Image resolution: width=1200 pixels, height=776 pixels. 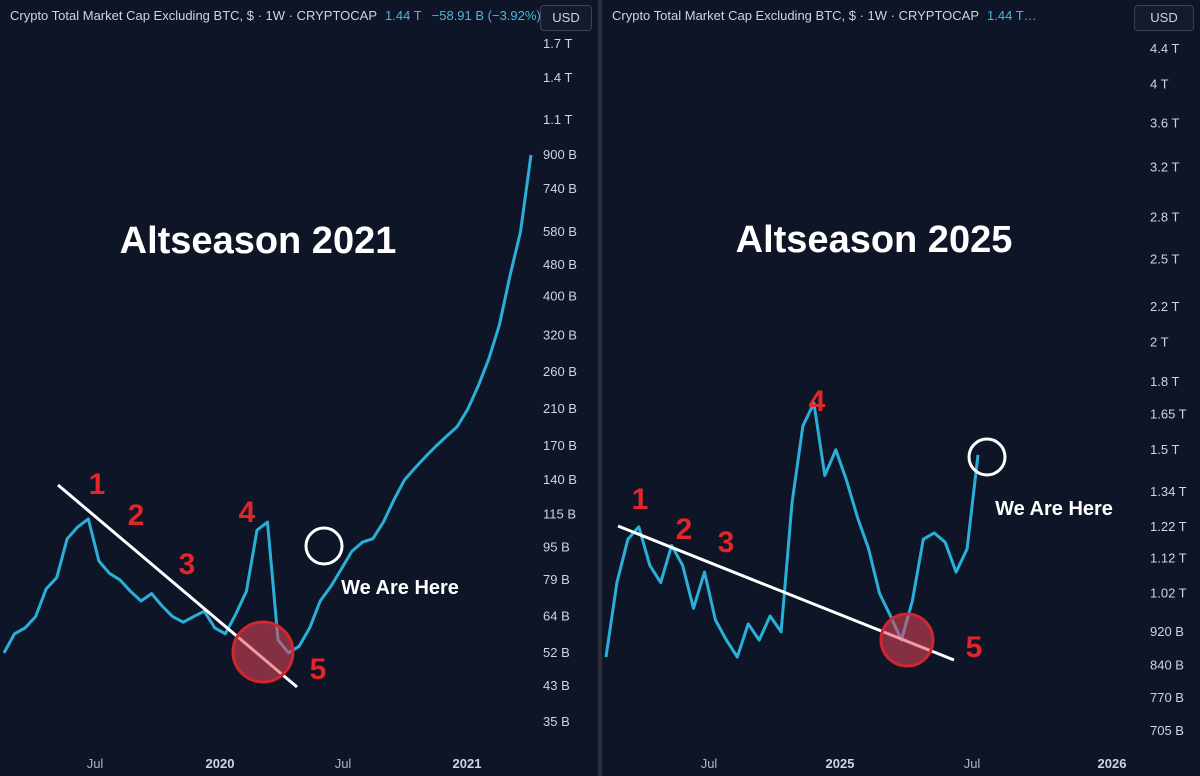 What do you see at coordinates (467, 763) in the screenshot?
I see `x-tick-label: 2021` at bounding box center [467, 763].